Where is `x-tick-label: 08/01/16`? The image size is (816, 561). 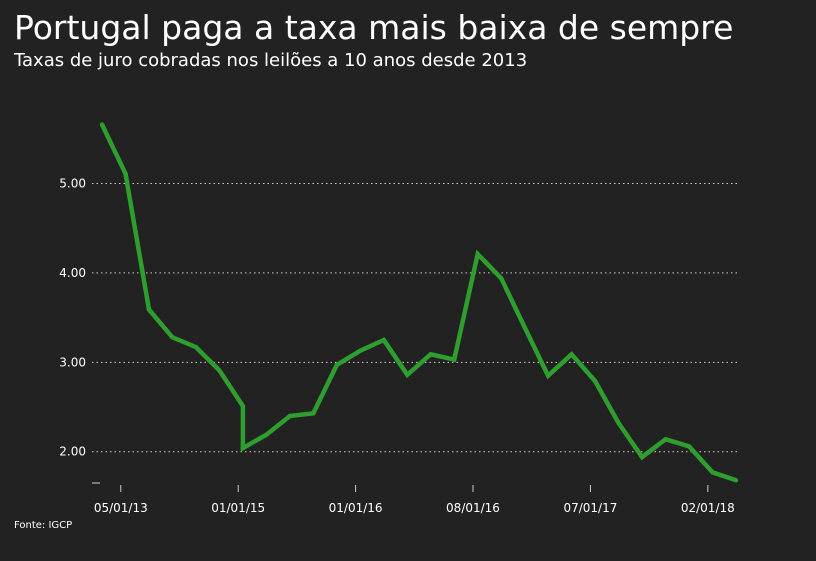 x-tick-label: 08/01/16 is located at coordinates (473, 508).